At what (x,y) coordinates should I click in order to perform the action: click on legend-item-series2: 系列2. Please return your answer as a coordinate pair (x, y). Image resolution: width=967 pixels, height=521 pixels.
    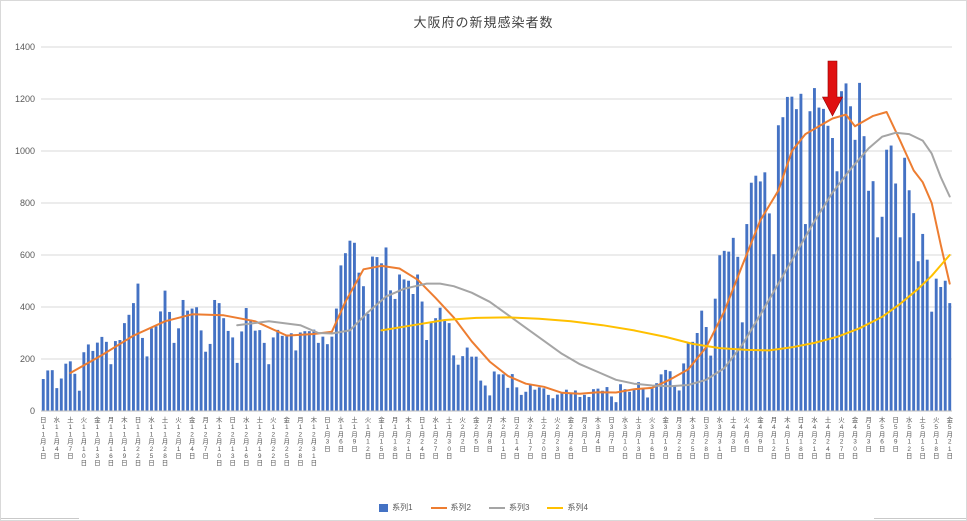
    Looking at the image, I should click on (450, 507).